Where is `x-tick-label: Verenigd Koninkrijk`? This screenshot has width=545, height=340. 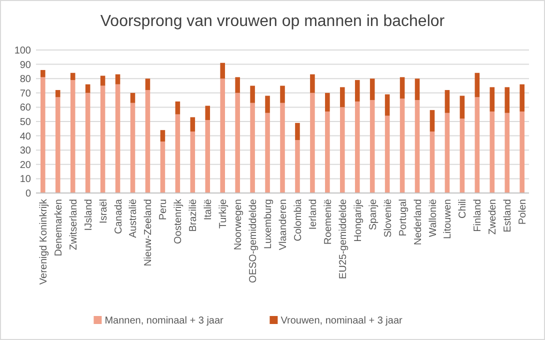
x-tick-label: Verenigd Koninkrijk is located at coordinates (44, 241).